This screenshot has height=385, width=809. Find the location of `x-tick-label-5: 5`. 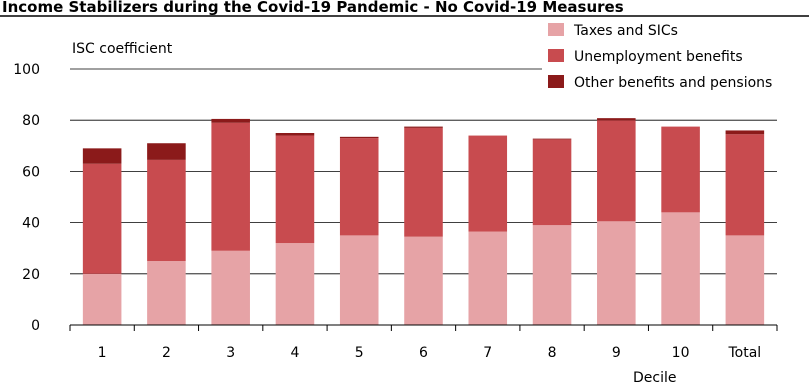

x-tick-label-5: 5 is located at coordinates (359, 353).